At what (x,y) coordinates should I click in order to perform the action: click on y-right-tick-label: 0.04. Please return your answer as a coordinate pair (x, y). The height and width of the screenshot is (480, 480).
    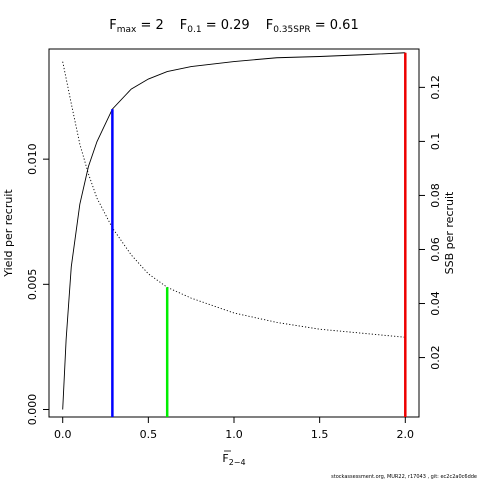
    Looking at the image, I should click on (435, 303).